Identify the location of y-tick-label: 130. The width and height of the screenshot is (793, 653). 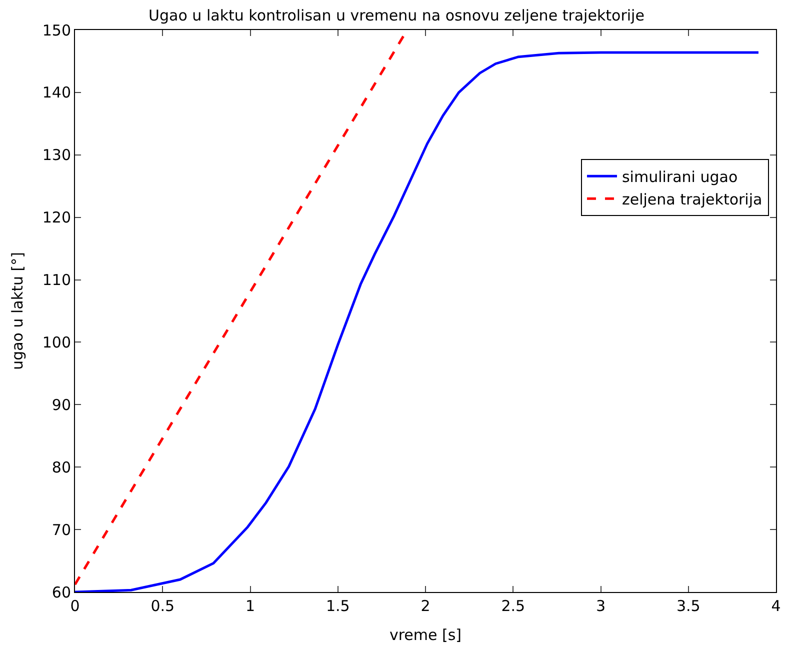
(56, 155).